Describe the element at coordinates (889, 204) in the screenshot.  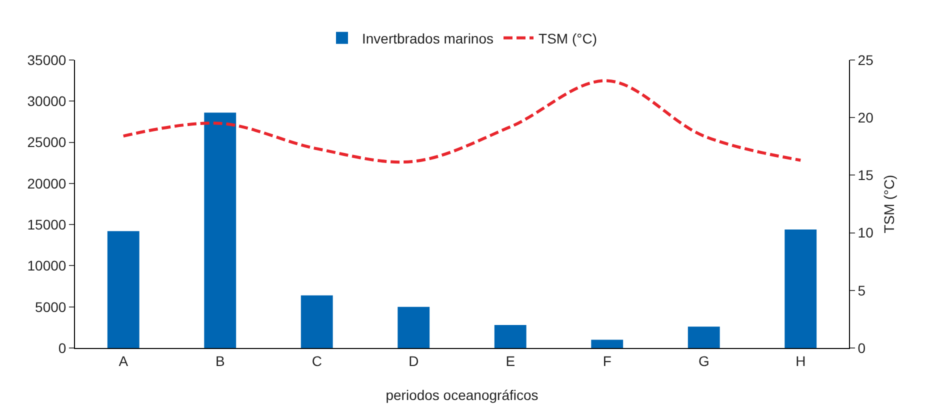
I see `y2-axis-title: TSM (°C)` at that location.